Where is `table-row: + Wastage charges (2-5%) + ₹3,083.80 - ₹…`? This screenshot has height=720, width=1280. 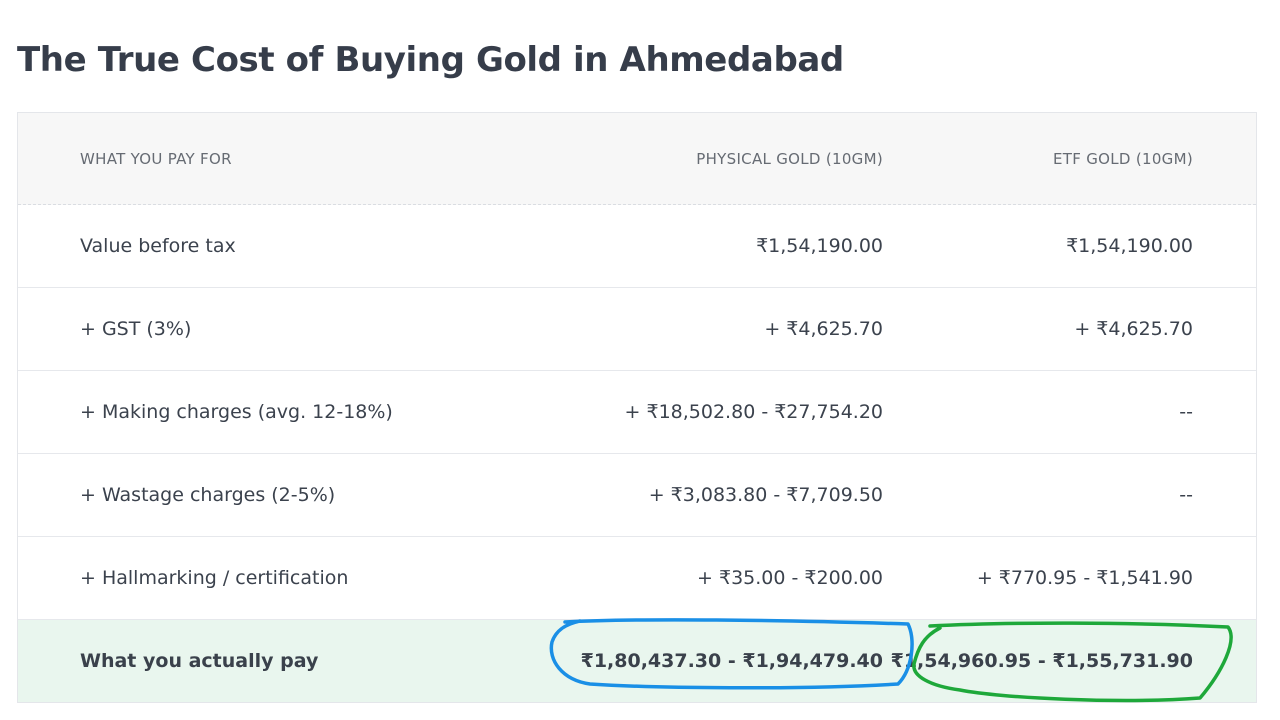
table-row: + Wastage charges (2-5%) + ₹3,083.80 - ₹… is located at coordinates (637, 494).